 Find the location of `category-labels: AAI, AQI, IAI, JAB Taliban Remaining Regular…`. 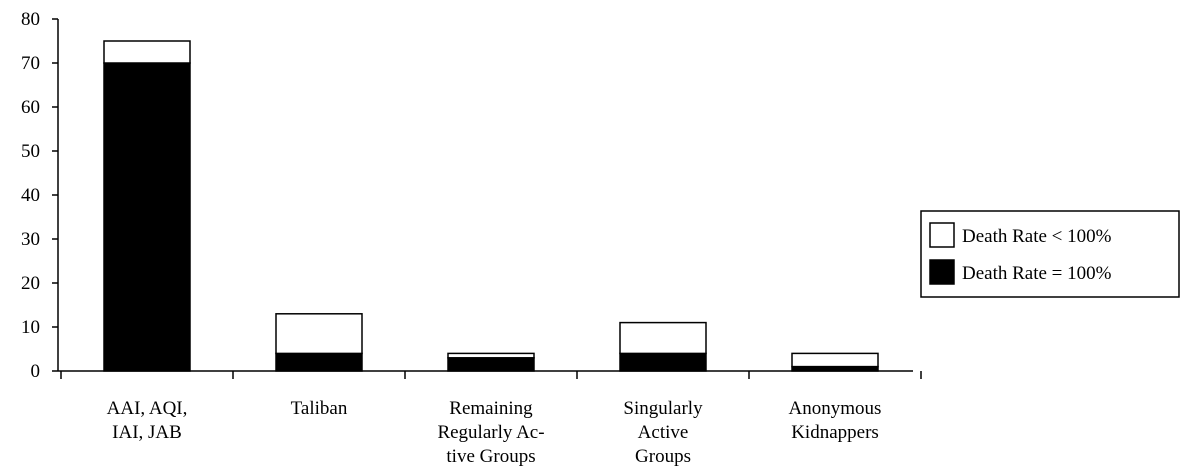

category-labels: AAI, AQI, IAI, JAB Taliban Remaining Regular… is located at coordinates (494, 432).